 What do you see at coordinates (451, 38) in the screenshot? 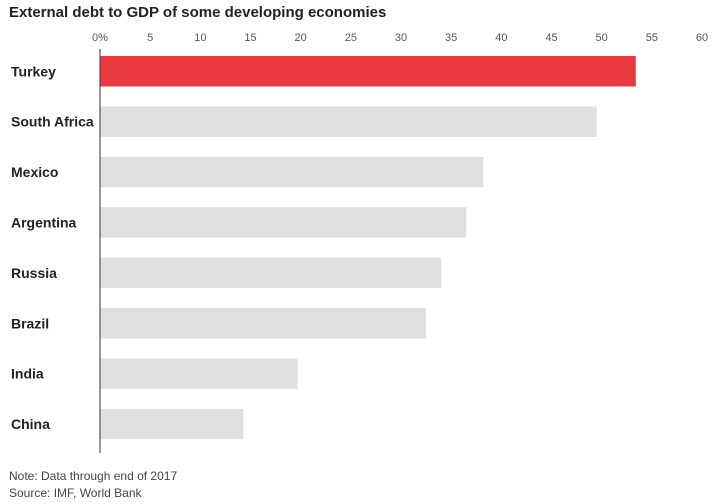
I see `x-tick-label: 35` at bounding box center [451, 38].